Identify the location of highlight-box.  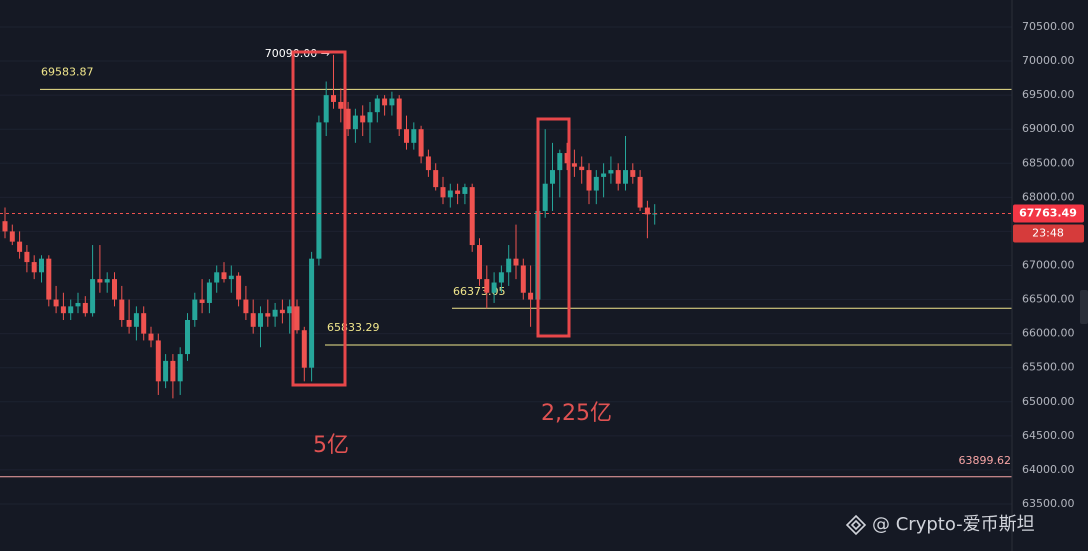
(319, 218).